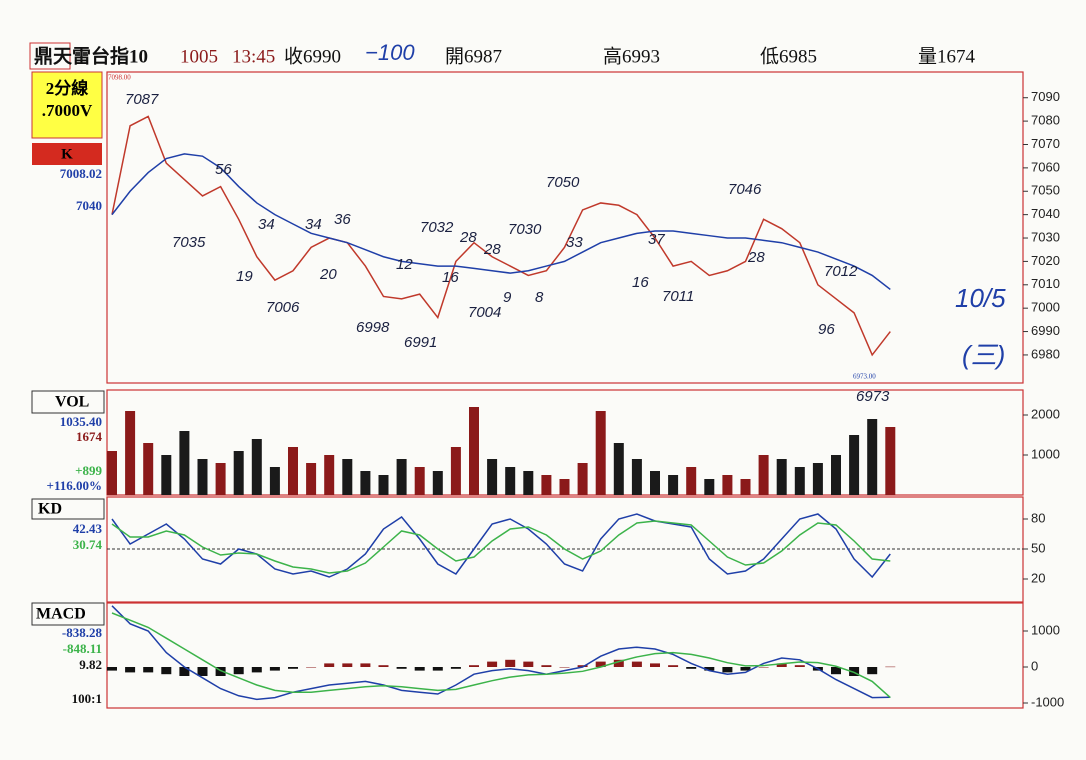 This screenshot has height=760, width=1086. Describe the element at coordinates (1038, 517) in the screenshot. I see `y-tick-label: 80` at that location.